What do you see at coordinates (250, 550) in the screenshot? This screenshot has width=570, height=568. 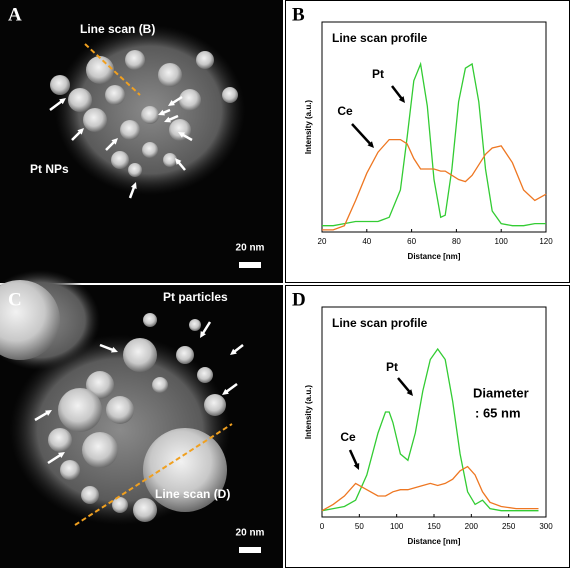 I see `scale-bar` at bounding box center [250, 550].